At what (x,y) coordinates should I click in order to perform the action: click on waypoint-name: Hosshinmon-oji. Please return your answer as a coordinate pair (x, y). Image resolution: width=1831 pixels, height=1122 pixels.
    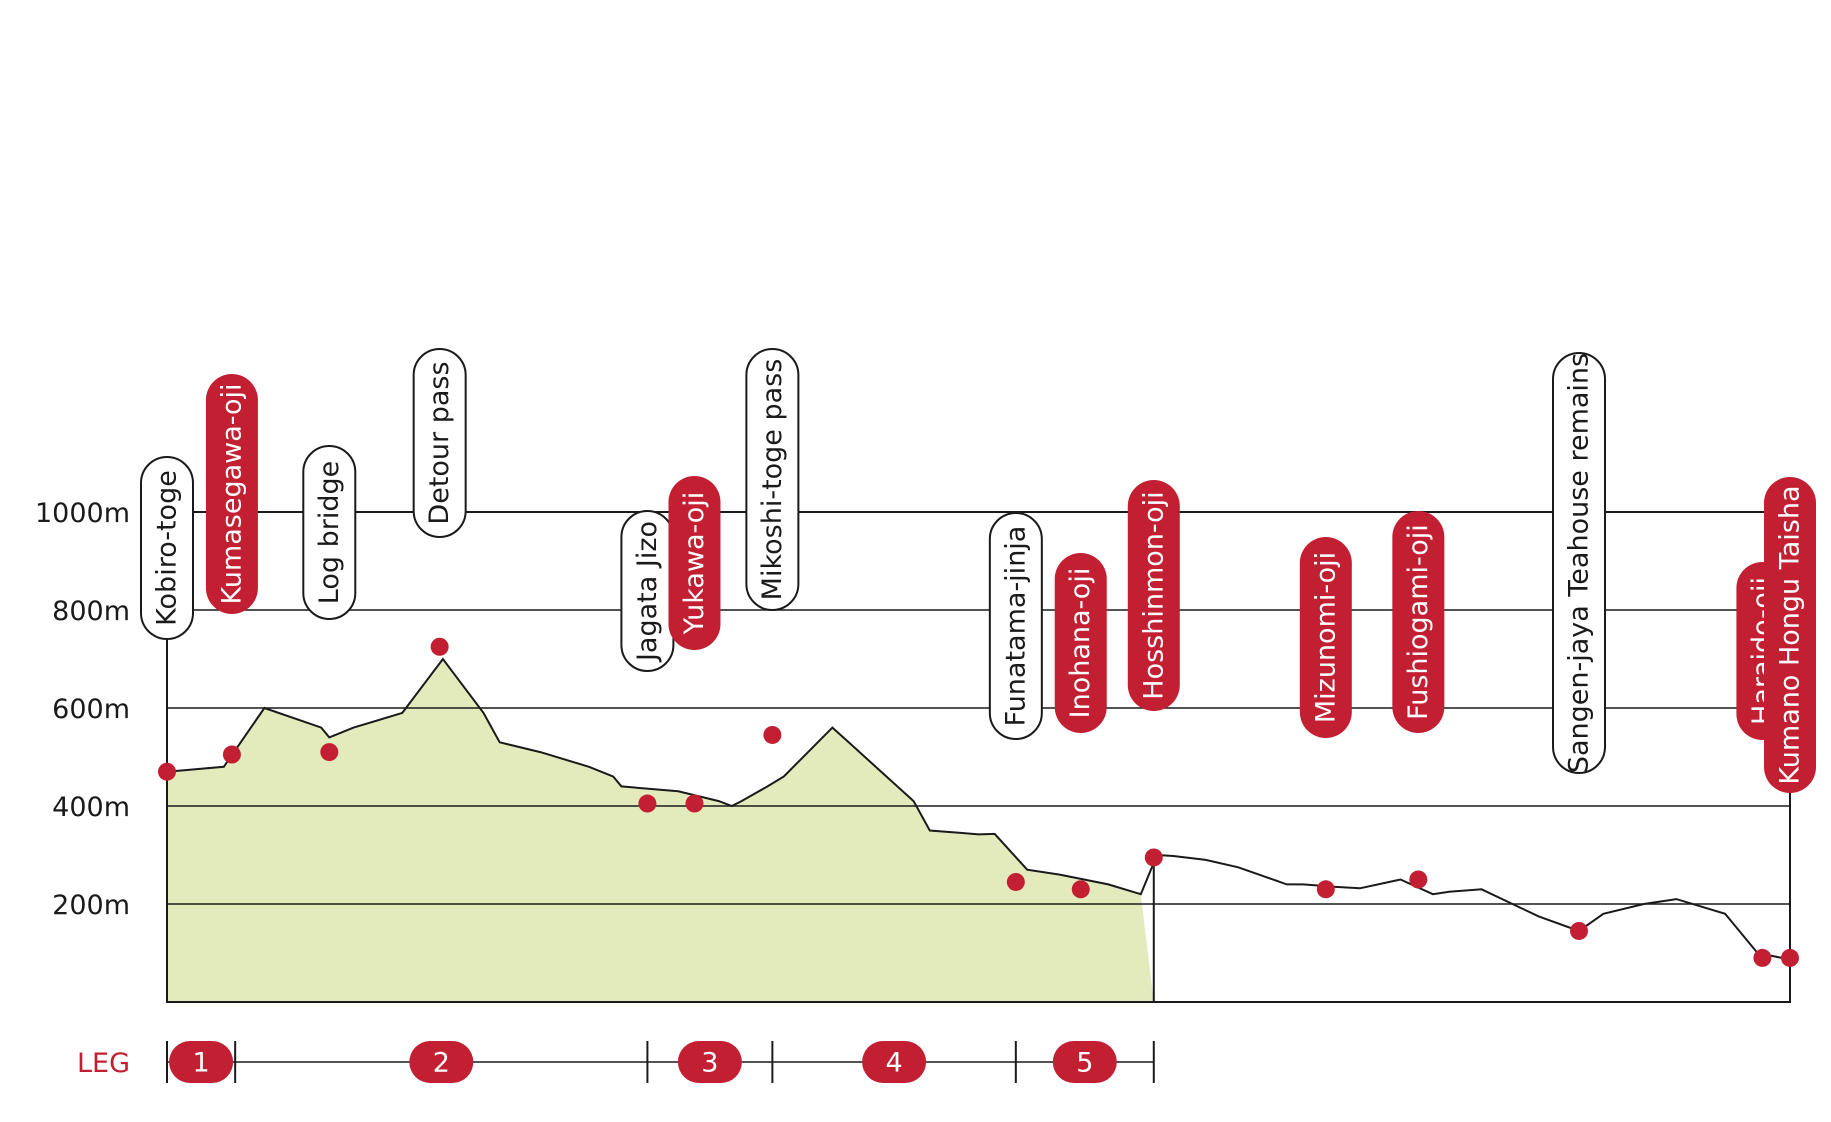
    Looking at the image, I should click on (1153, 595).